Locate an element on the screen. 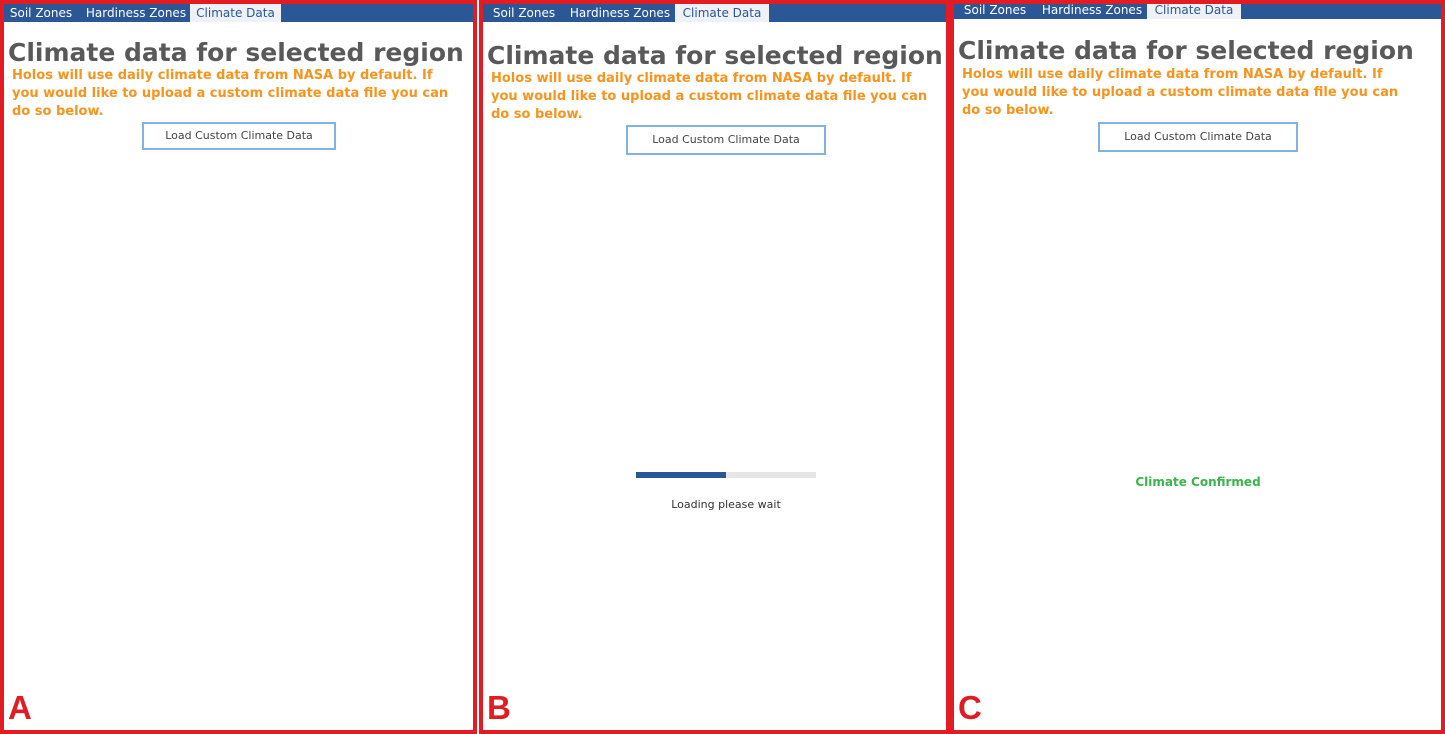 The height and width of the screenshot is (734, 1445). panel-letter: B is located at coordinates (499, 707).